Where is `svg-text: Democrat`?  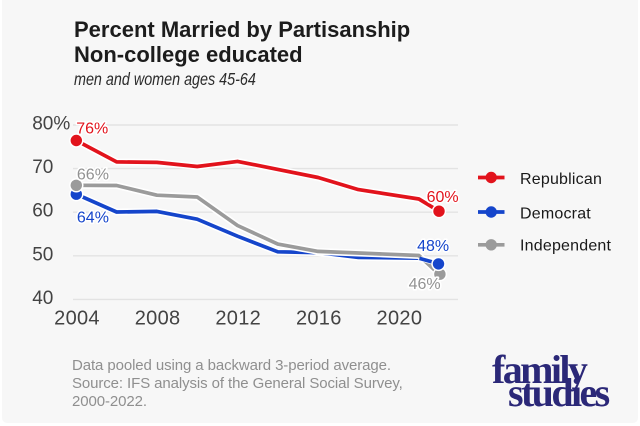
svg-text: Democrat is located at coordinates (555, 213).